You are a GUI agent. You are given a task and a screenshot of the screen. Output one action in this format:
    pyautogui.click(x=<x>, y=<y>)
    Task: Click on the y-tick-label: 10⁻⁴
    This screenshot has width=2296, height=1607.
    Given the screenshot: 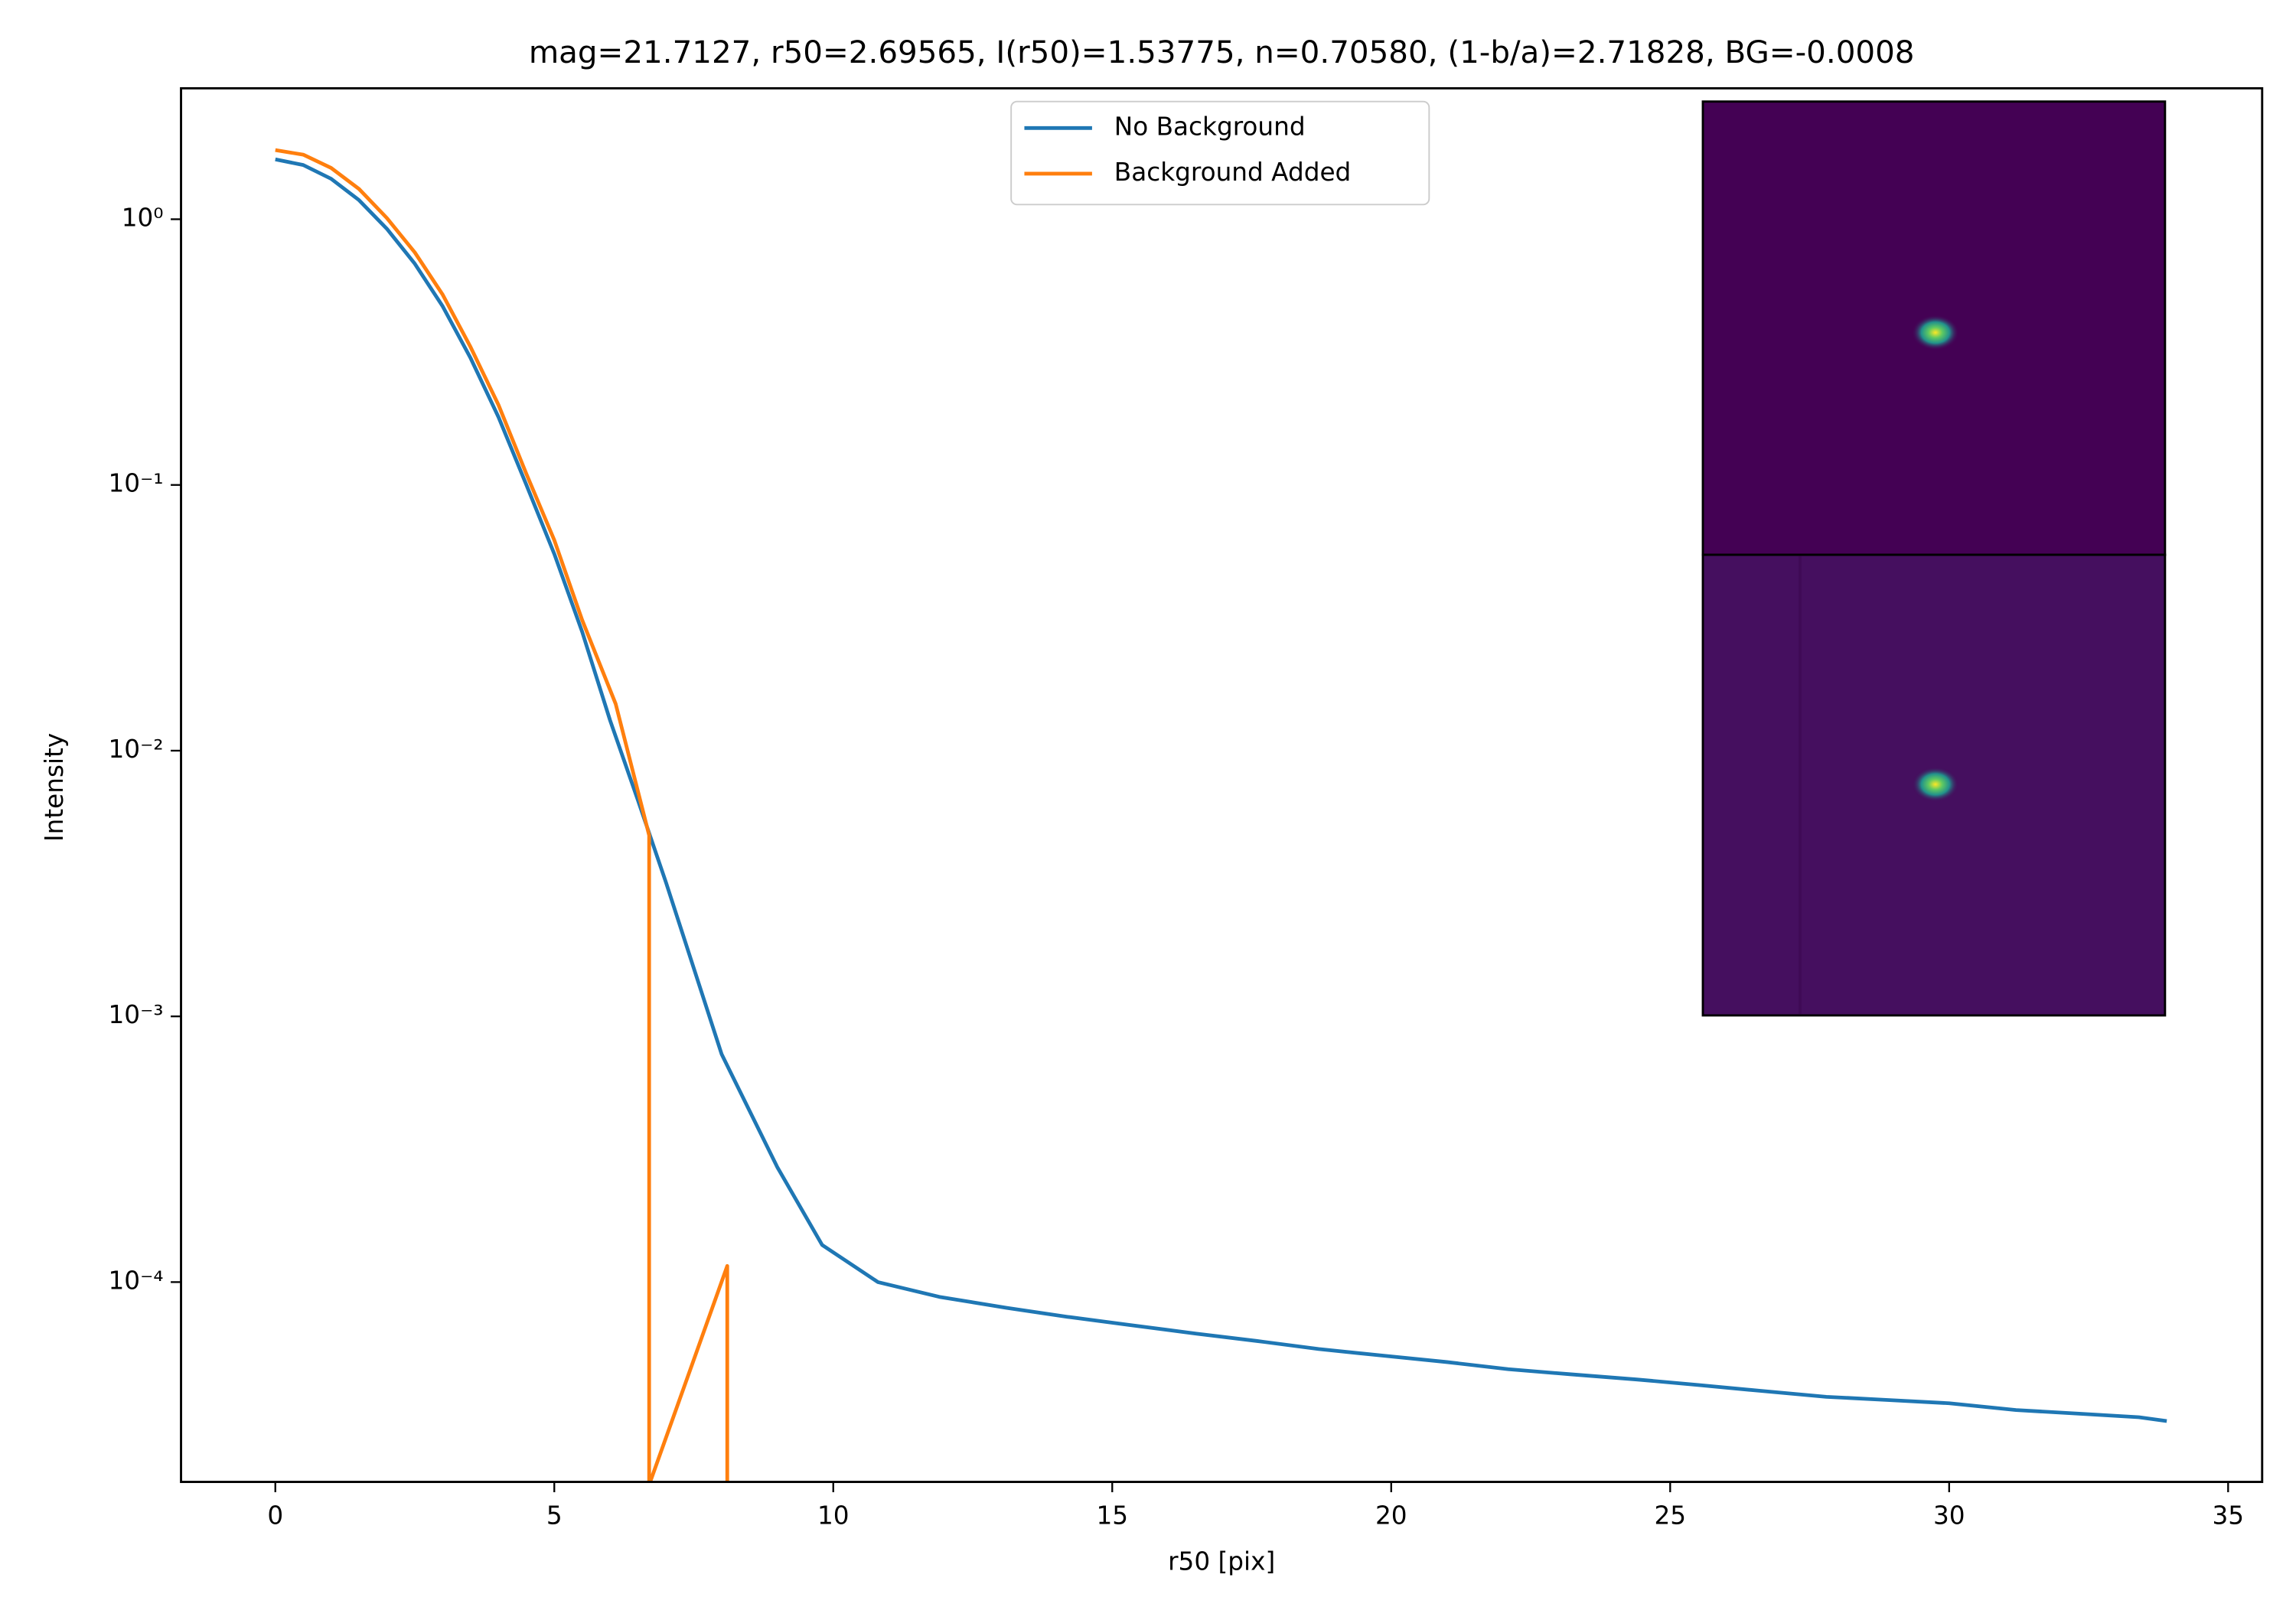 What is the action you would take?
    pyautogui.click(x=136, y=1280)
    